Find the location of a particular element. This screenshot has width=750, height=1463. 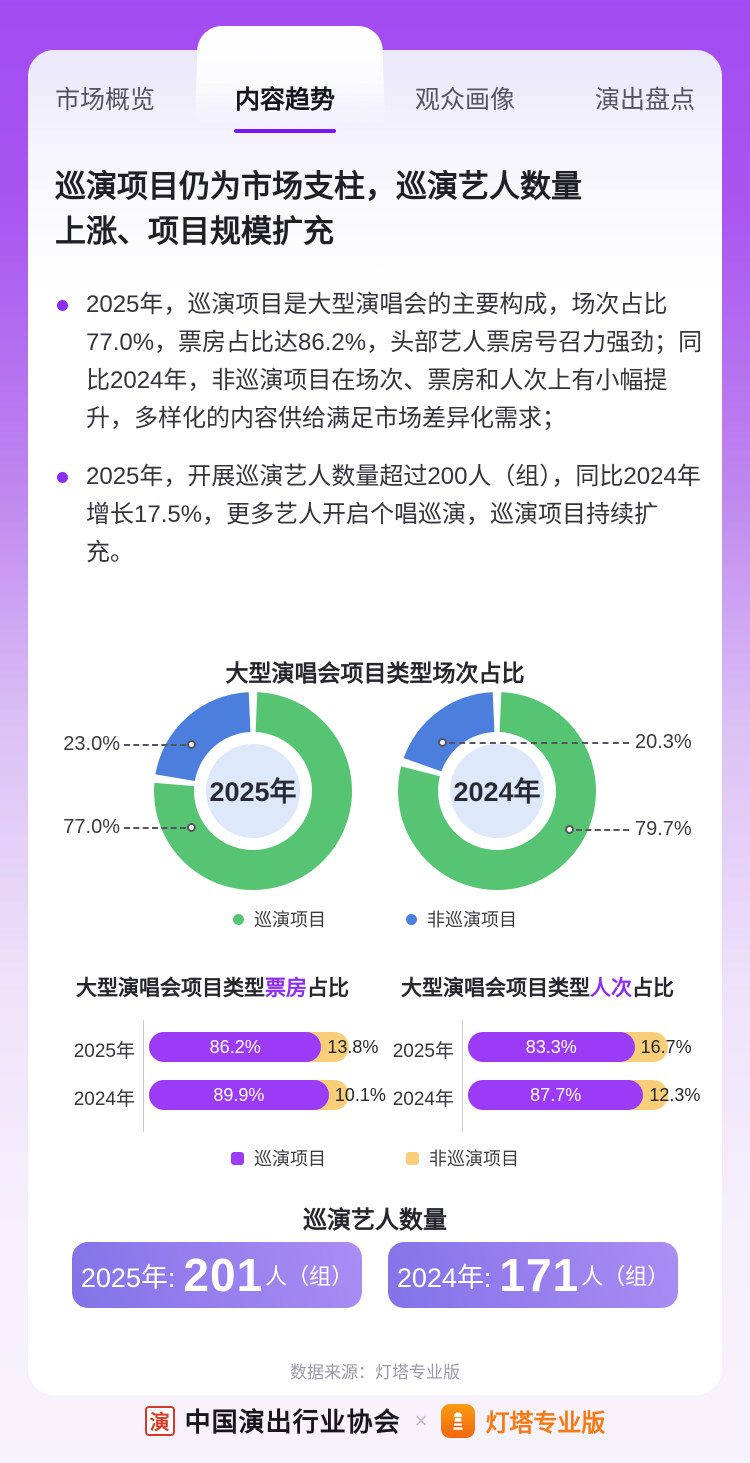

bar-outside-label: 13.8% is located at coordinates (353, 1047).